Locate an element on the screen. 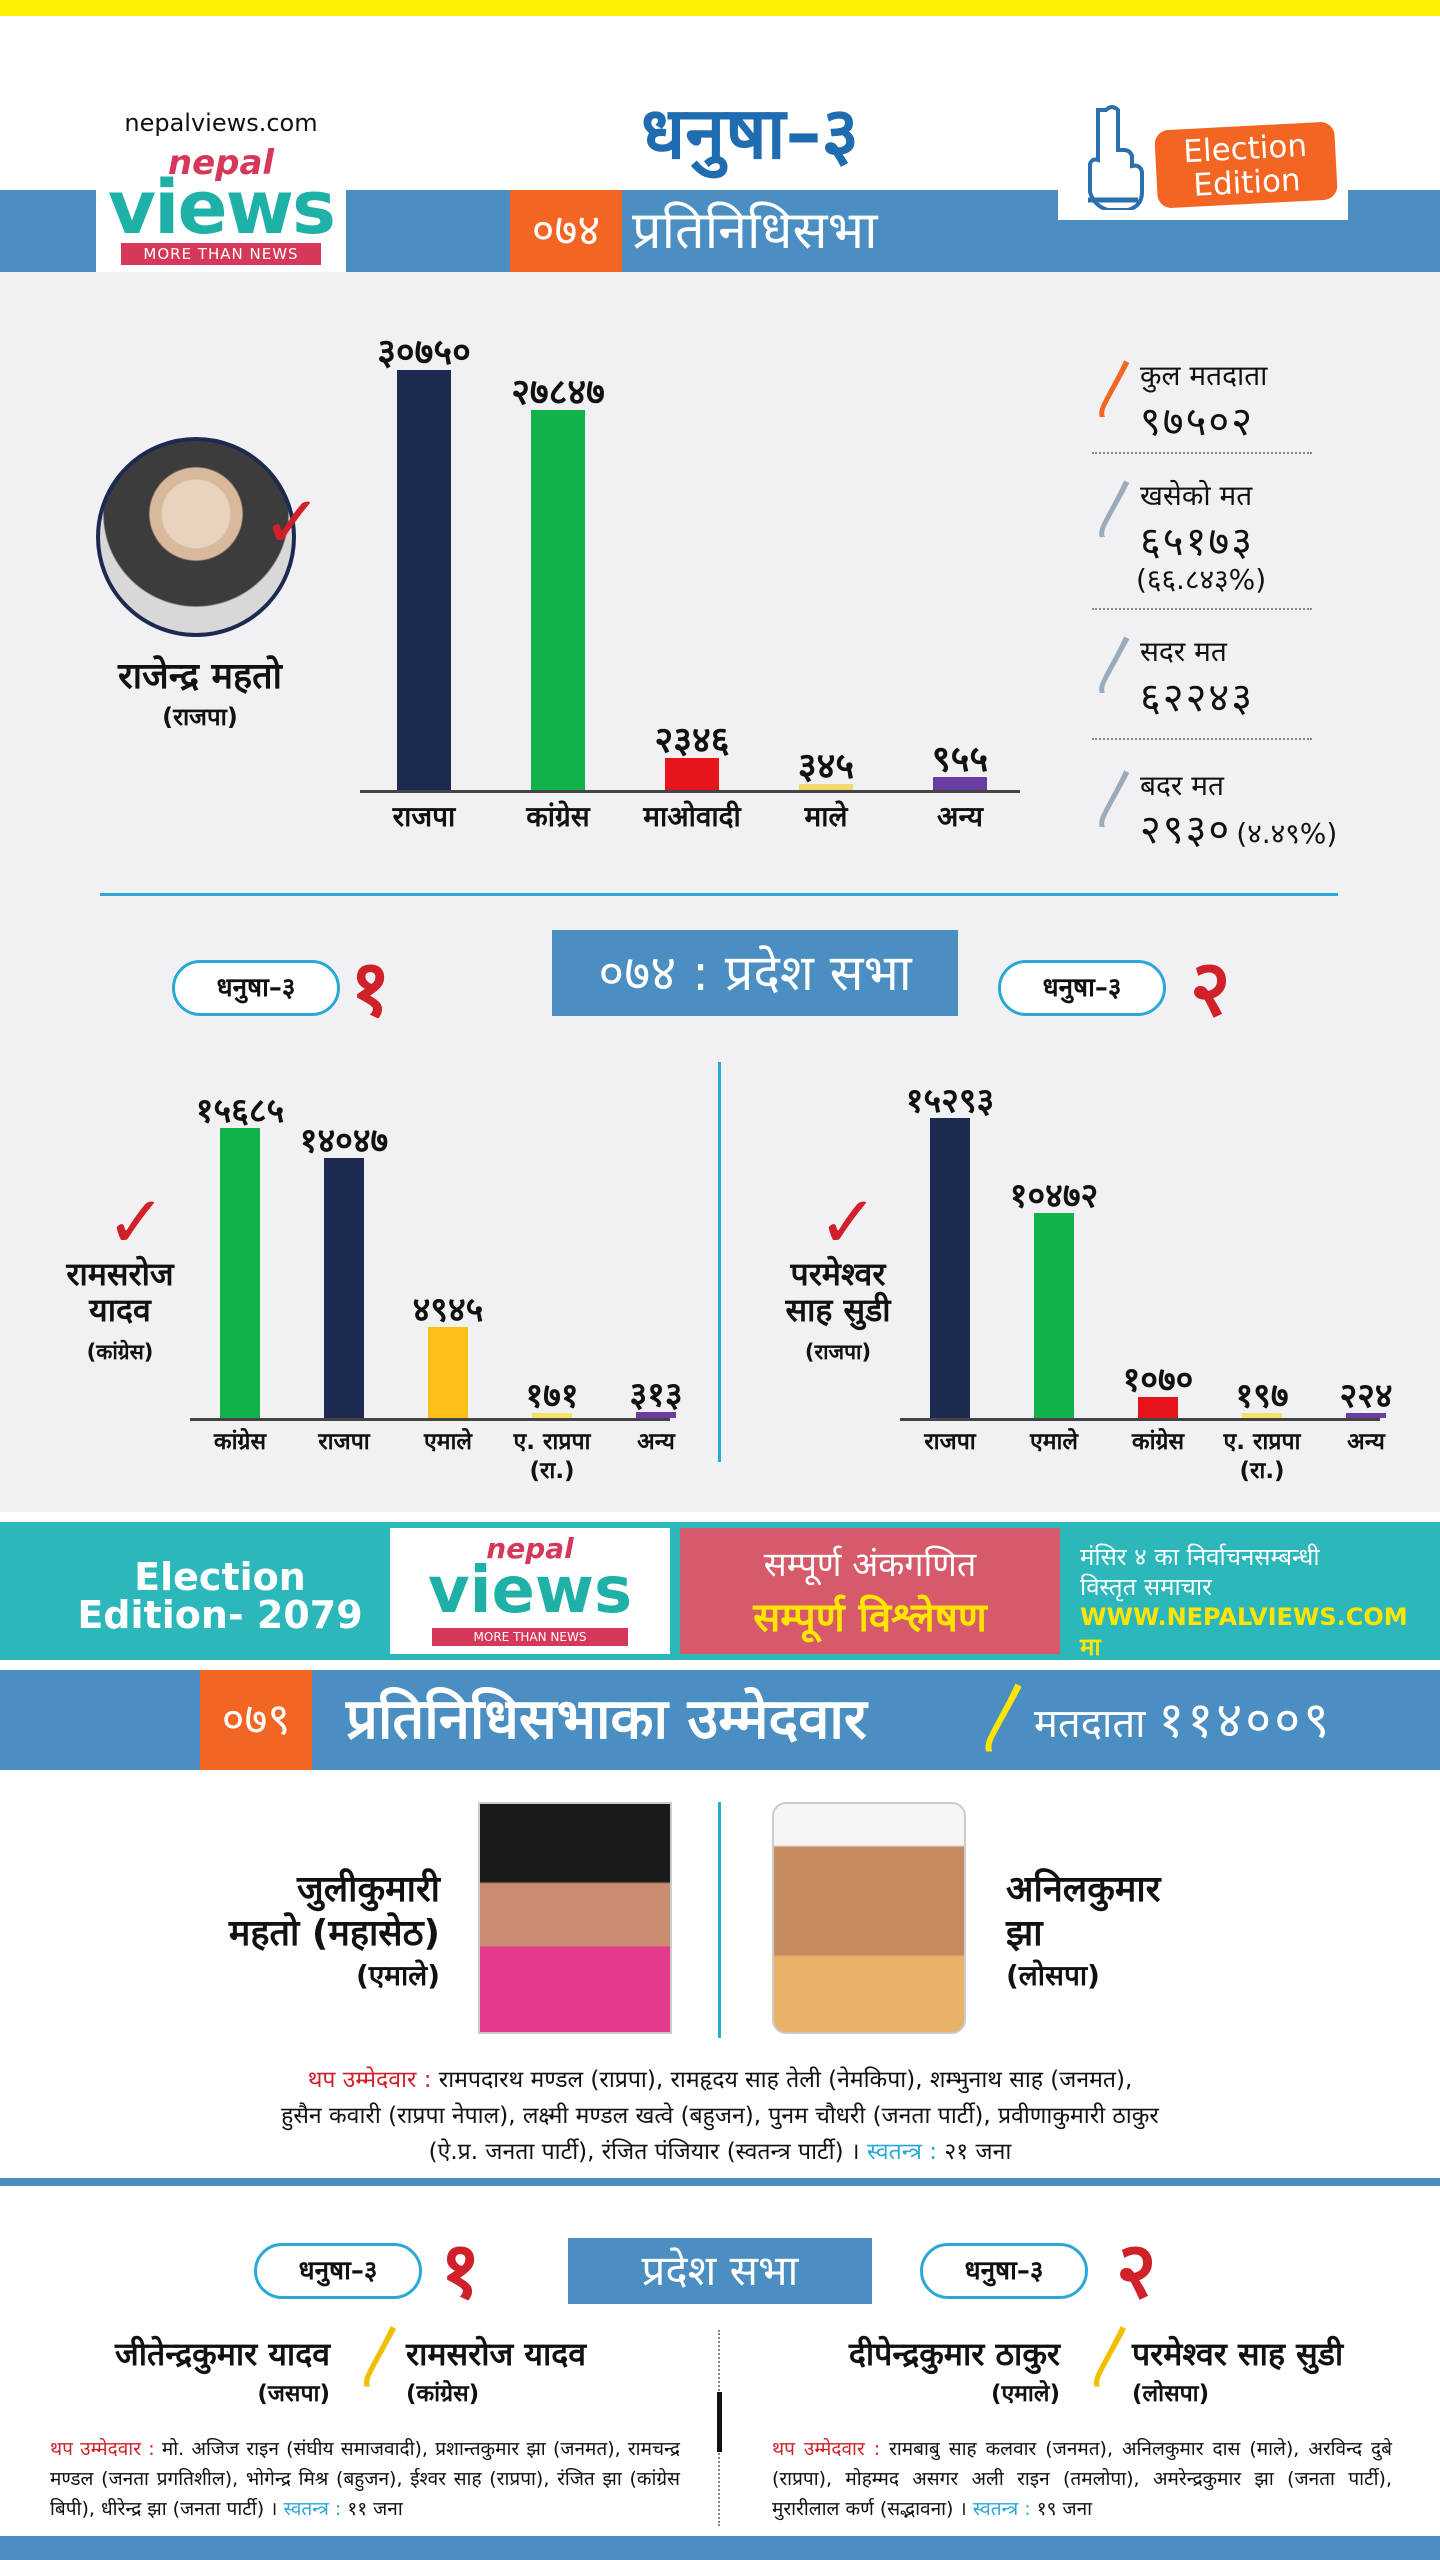 This screenshot has height=2560, width=1440. candidate-1-name: जुलीकुमारी महतो (महासेठ) is located at coordinates (334, 1911).